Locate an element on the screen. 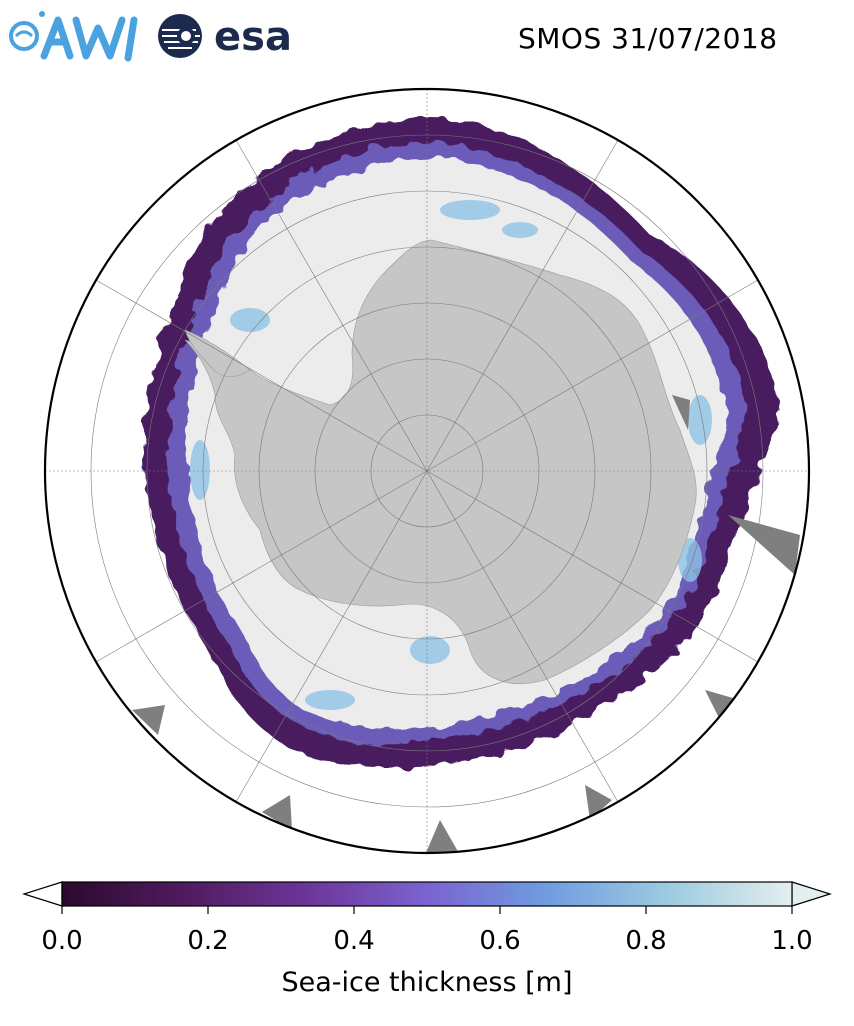 The width and height of the screenshot is (854, 1026). colorbar-tick-label: 0.6 is located at coordinates (499, 941).